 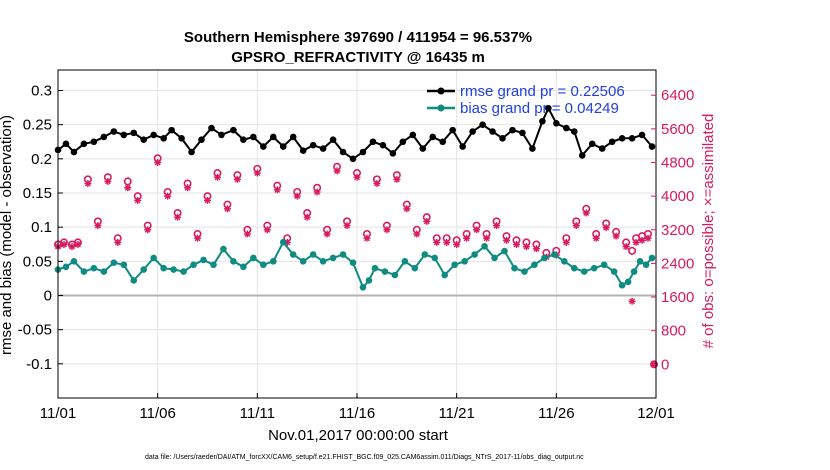 I want to click on left-y-tick-label: 0.2, so click(x=41, y=159).